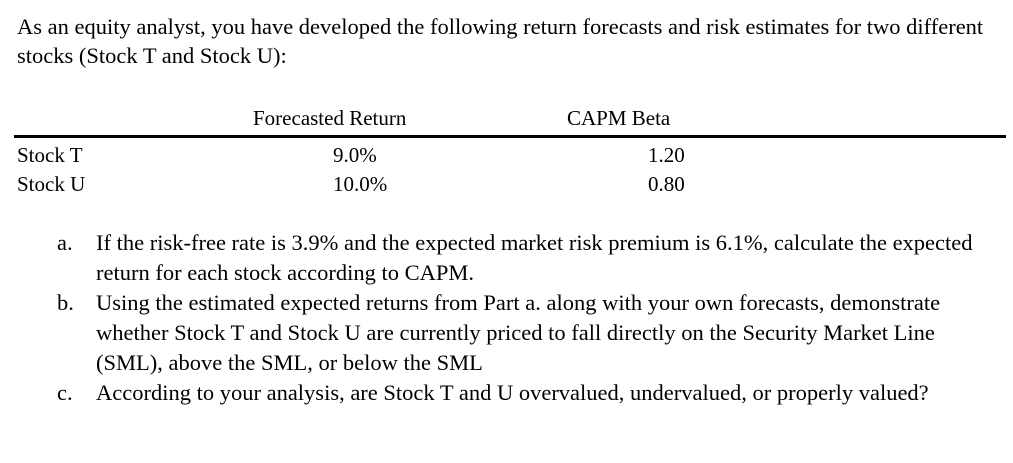  Describe the element at coordinates (65, 242) in the screenshot. I see `question-letter: a.` at that location.